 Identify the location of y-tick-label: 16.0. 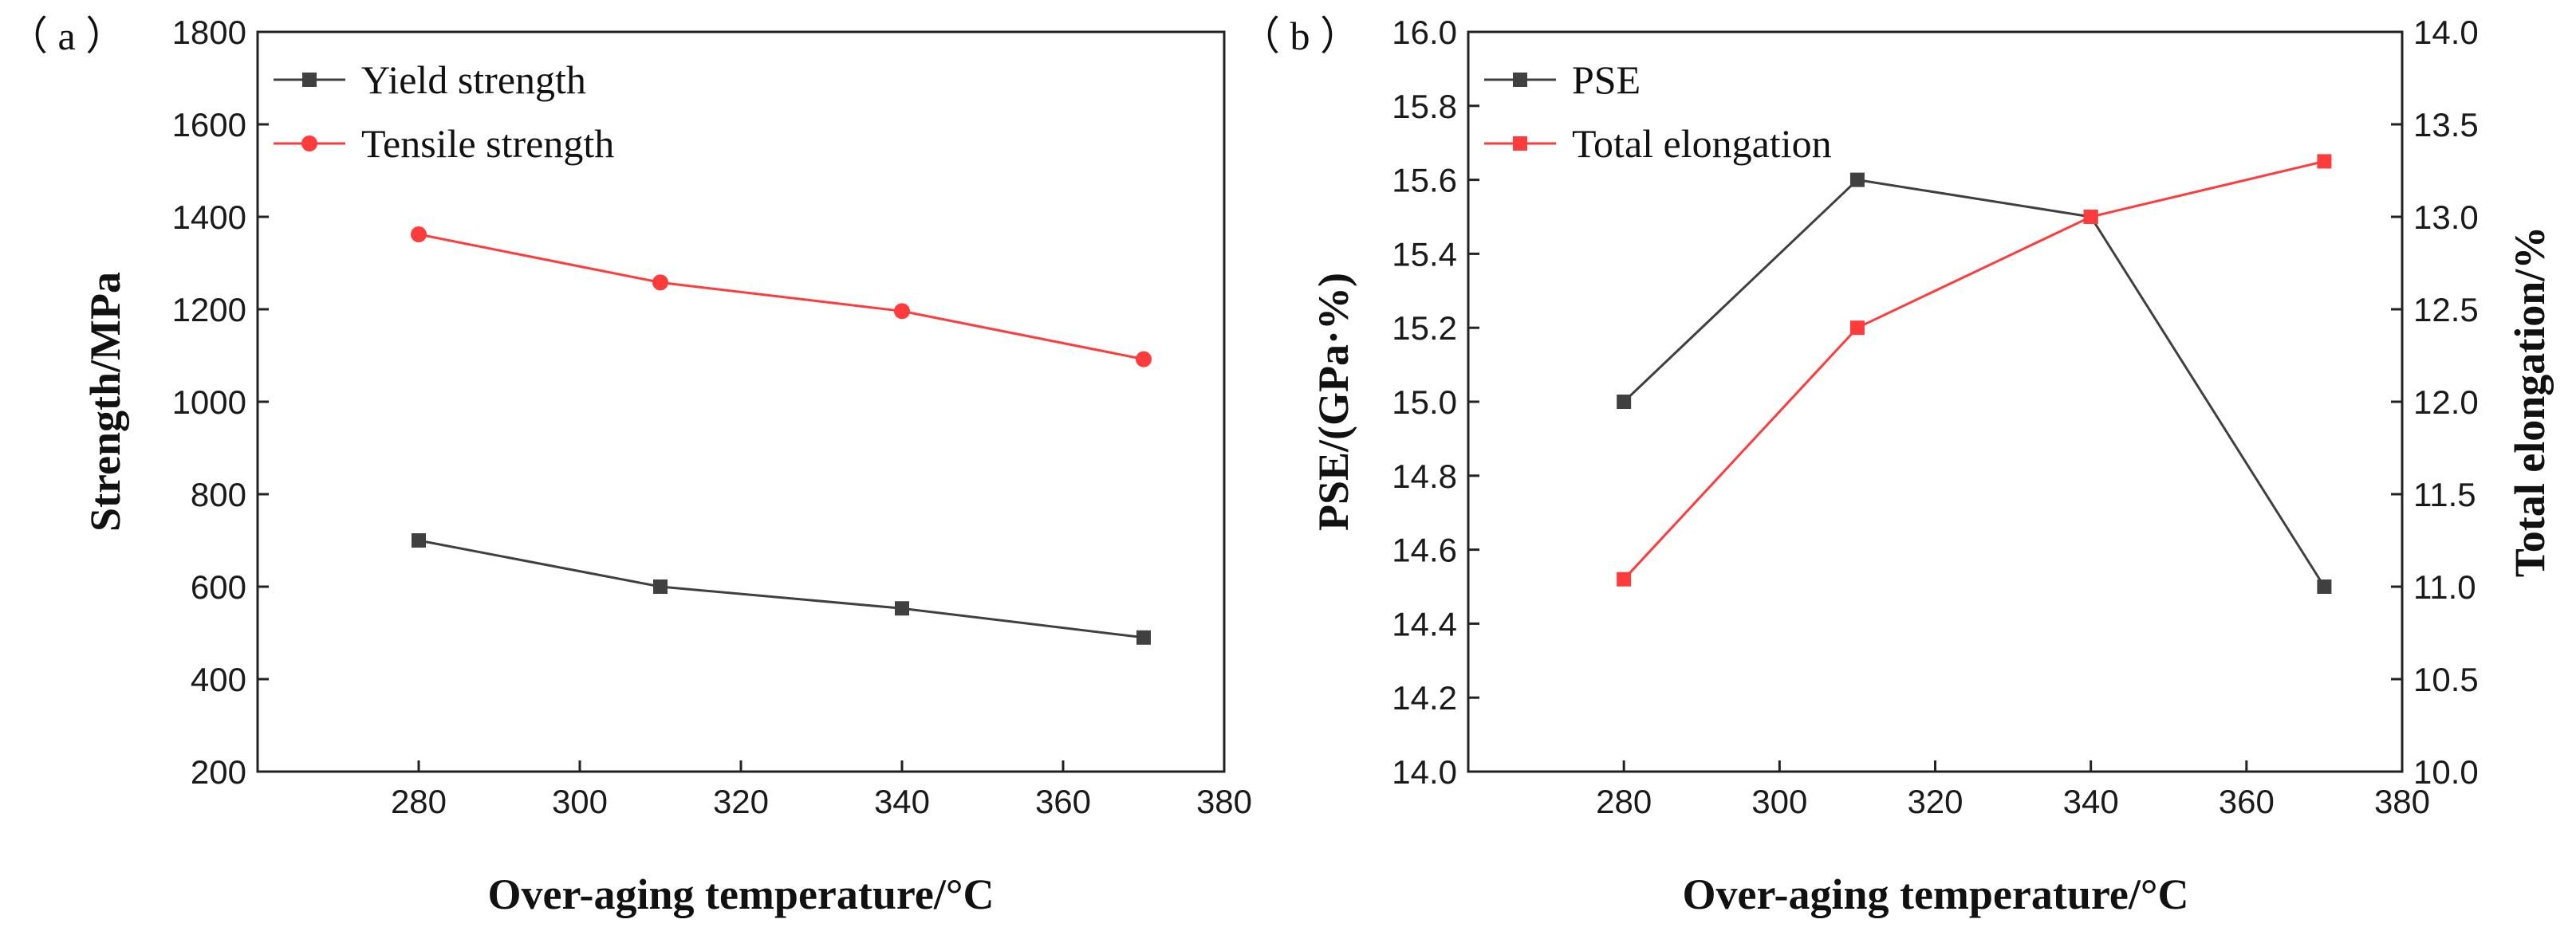
(1424, 32).